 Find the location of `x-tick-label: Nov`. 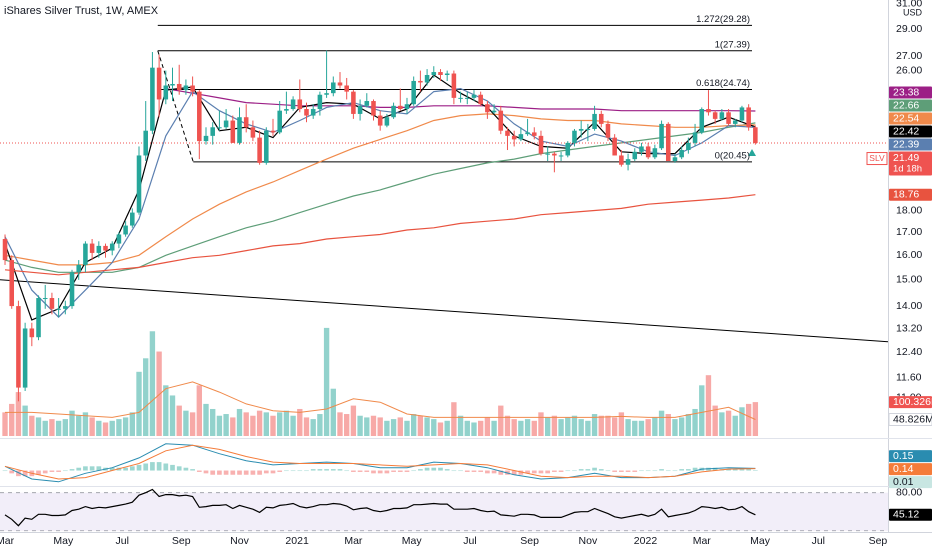

x-tick-label: Nov is located at coordinates (239, 541).